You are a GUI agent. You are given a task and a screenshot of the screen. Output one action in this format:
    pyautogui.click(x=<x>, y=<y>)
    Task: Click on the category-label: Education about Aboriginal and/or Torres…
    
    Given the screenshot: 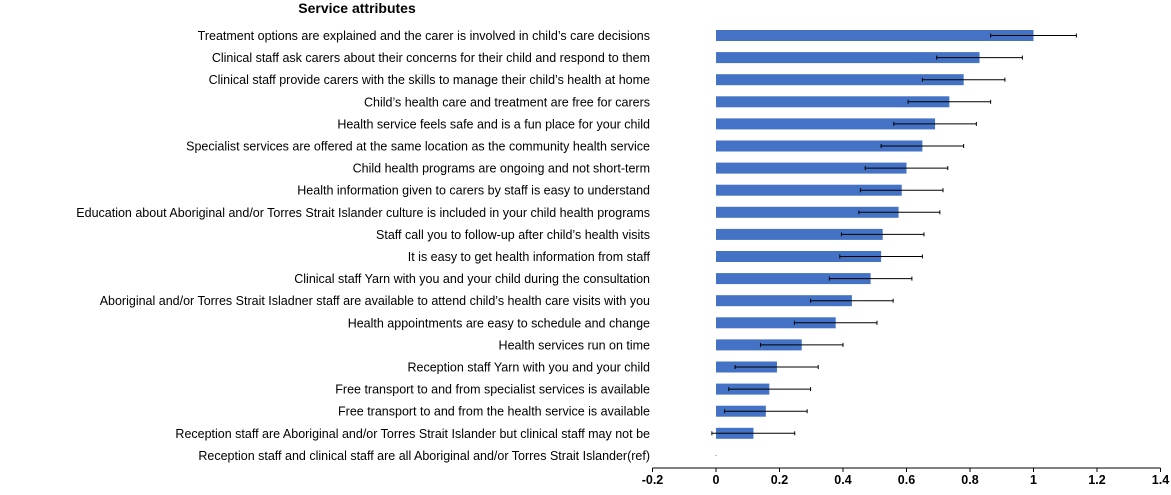 What is the action you would take?
    pyautogui.click(x=363, y=213)
    